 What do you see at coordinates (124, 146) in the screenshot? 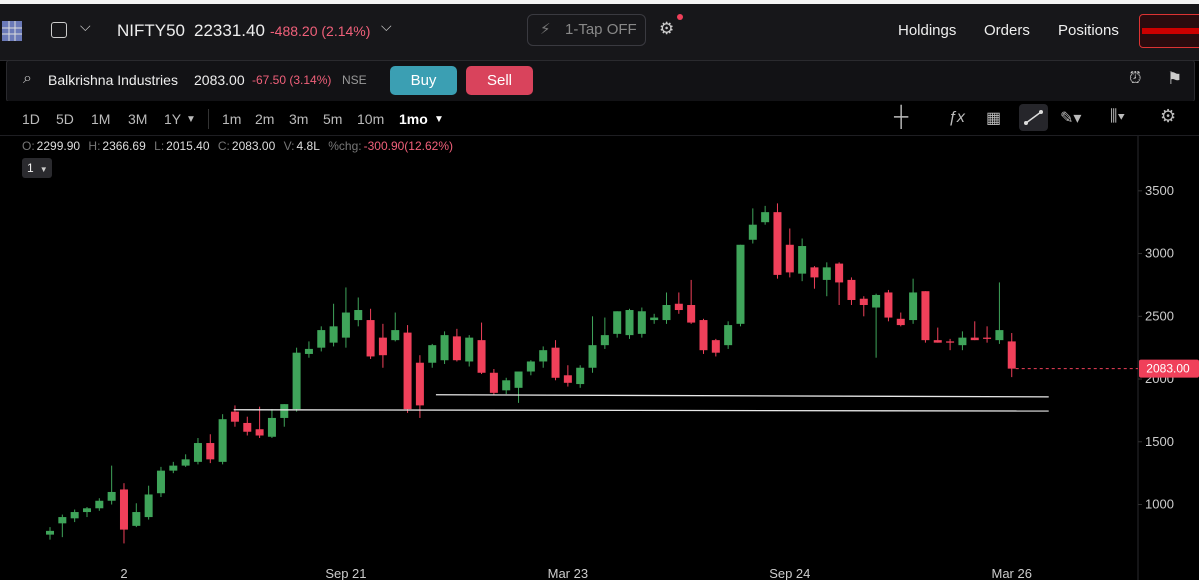
I see `legend-value: 2366.69` at bounding box center [124, 146].